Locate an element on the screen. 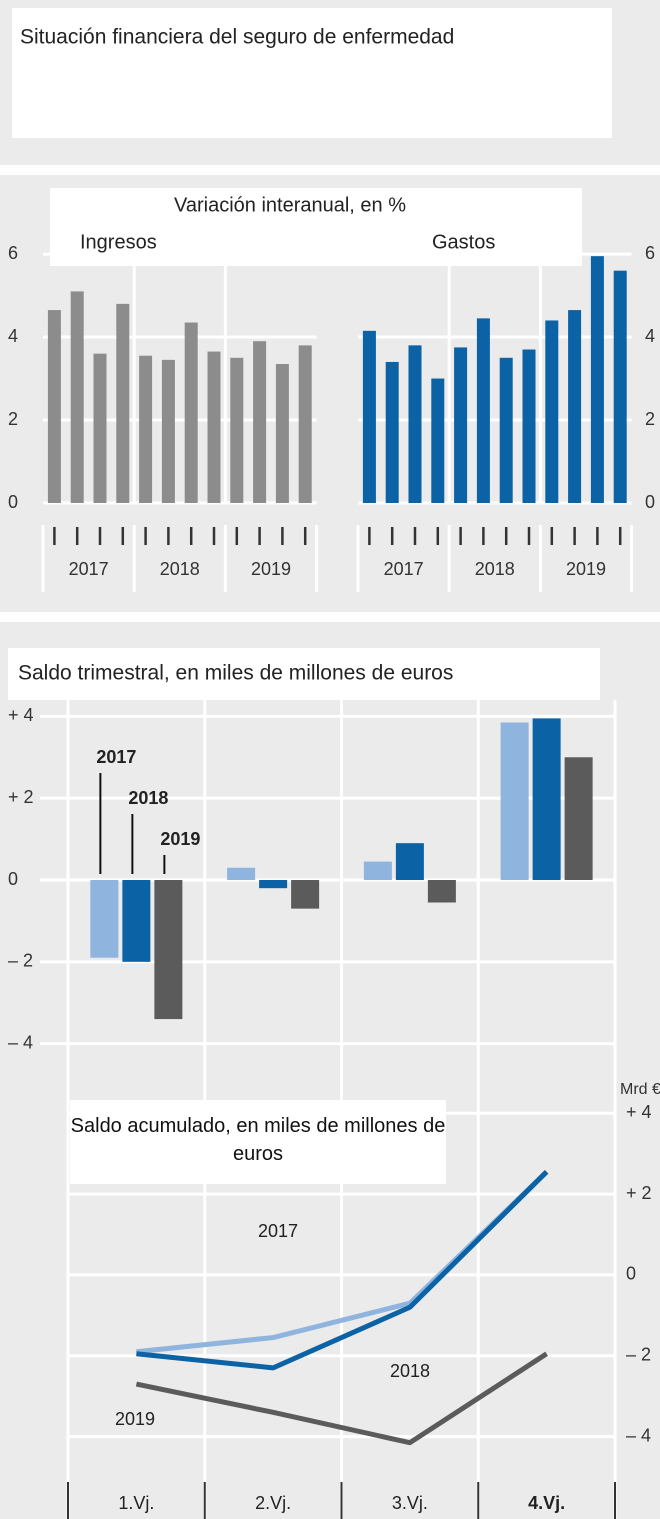 The height and width of the screenshot is (1519, 660). section-title: Variación interanual, en % is located at coordinates (290, 205).